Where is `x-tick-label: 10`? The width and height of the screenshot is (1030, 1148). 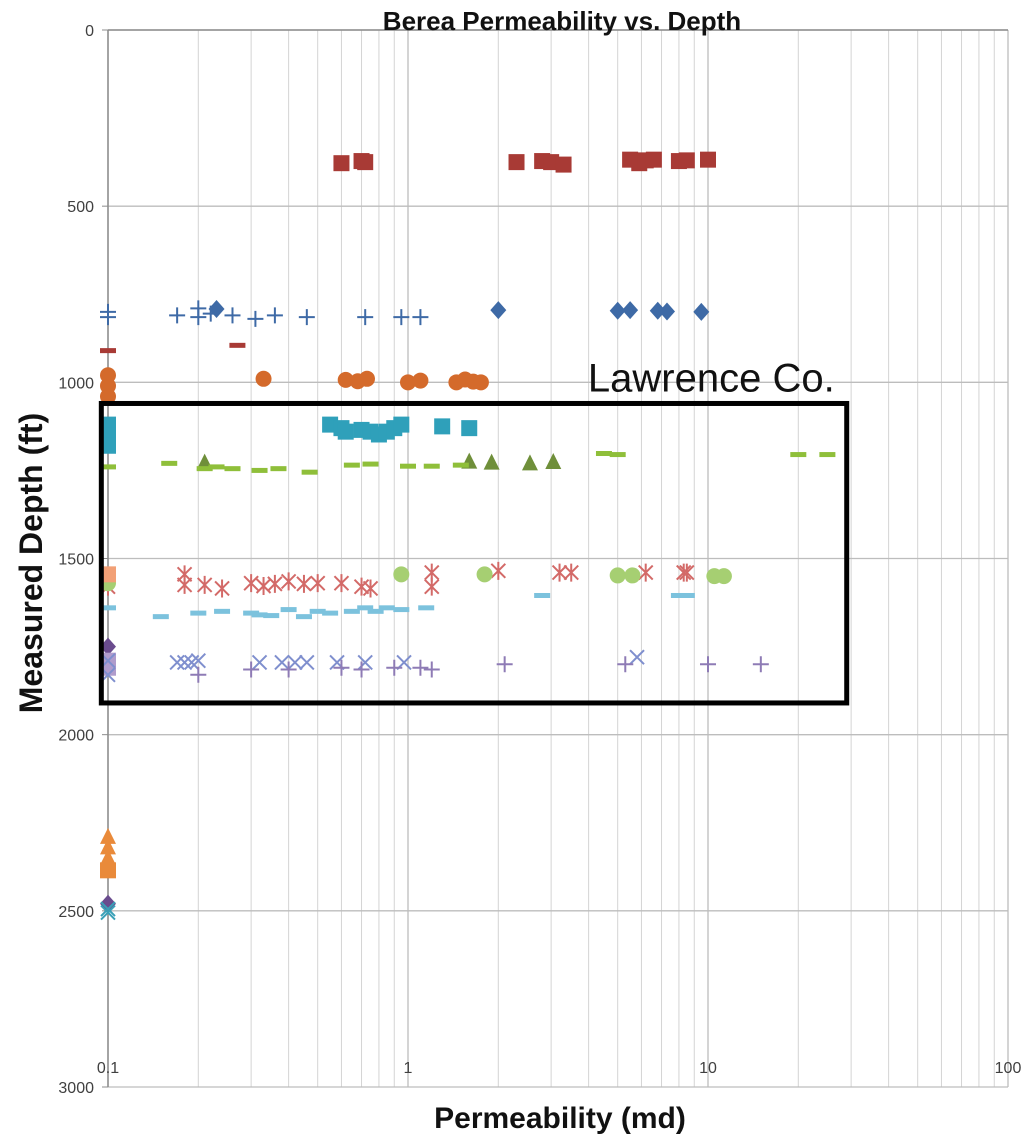
x-tick-label: 10 is located at coordinates (708, 1068).